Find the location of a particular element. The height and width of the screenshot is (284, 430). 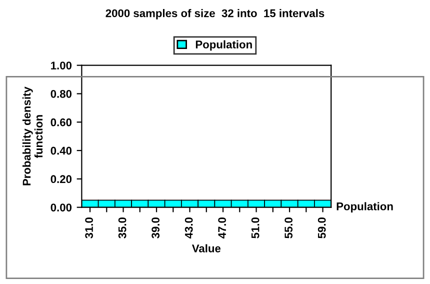

text: Population is located at coordinates (364, 207).